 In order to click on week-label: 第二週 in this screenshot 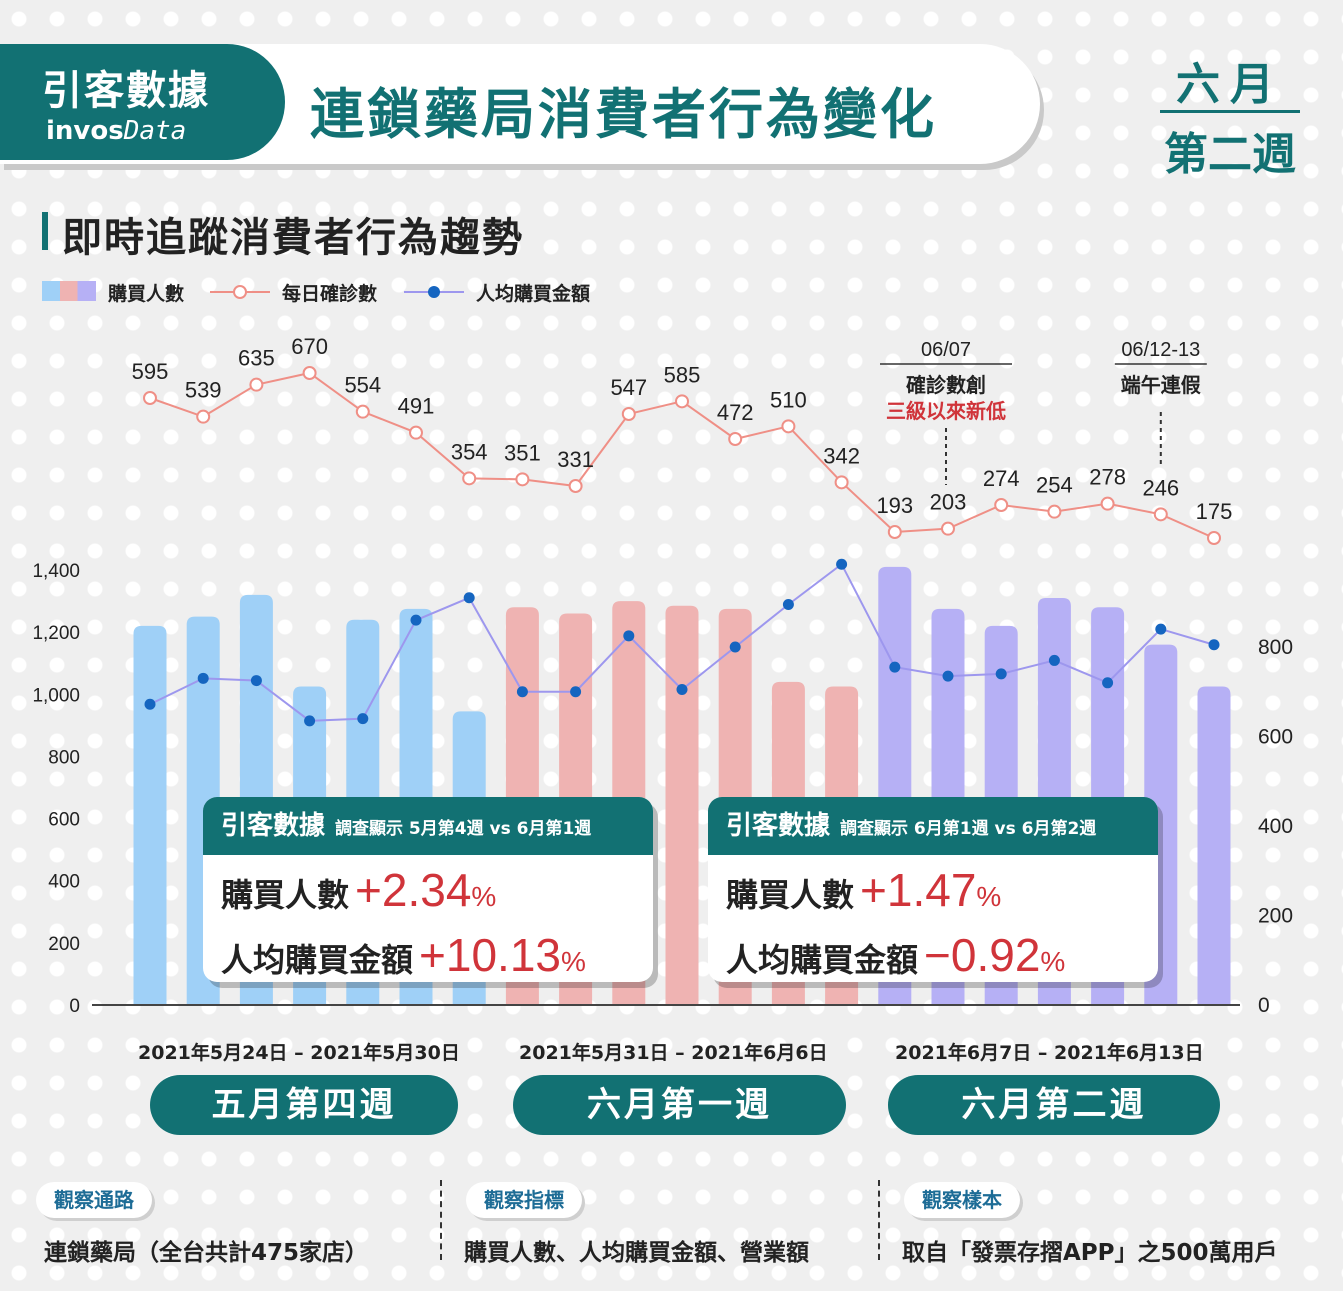, I will do `click(1230, 154)`.